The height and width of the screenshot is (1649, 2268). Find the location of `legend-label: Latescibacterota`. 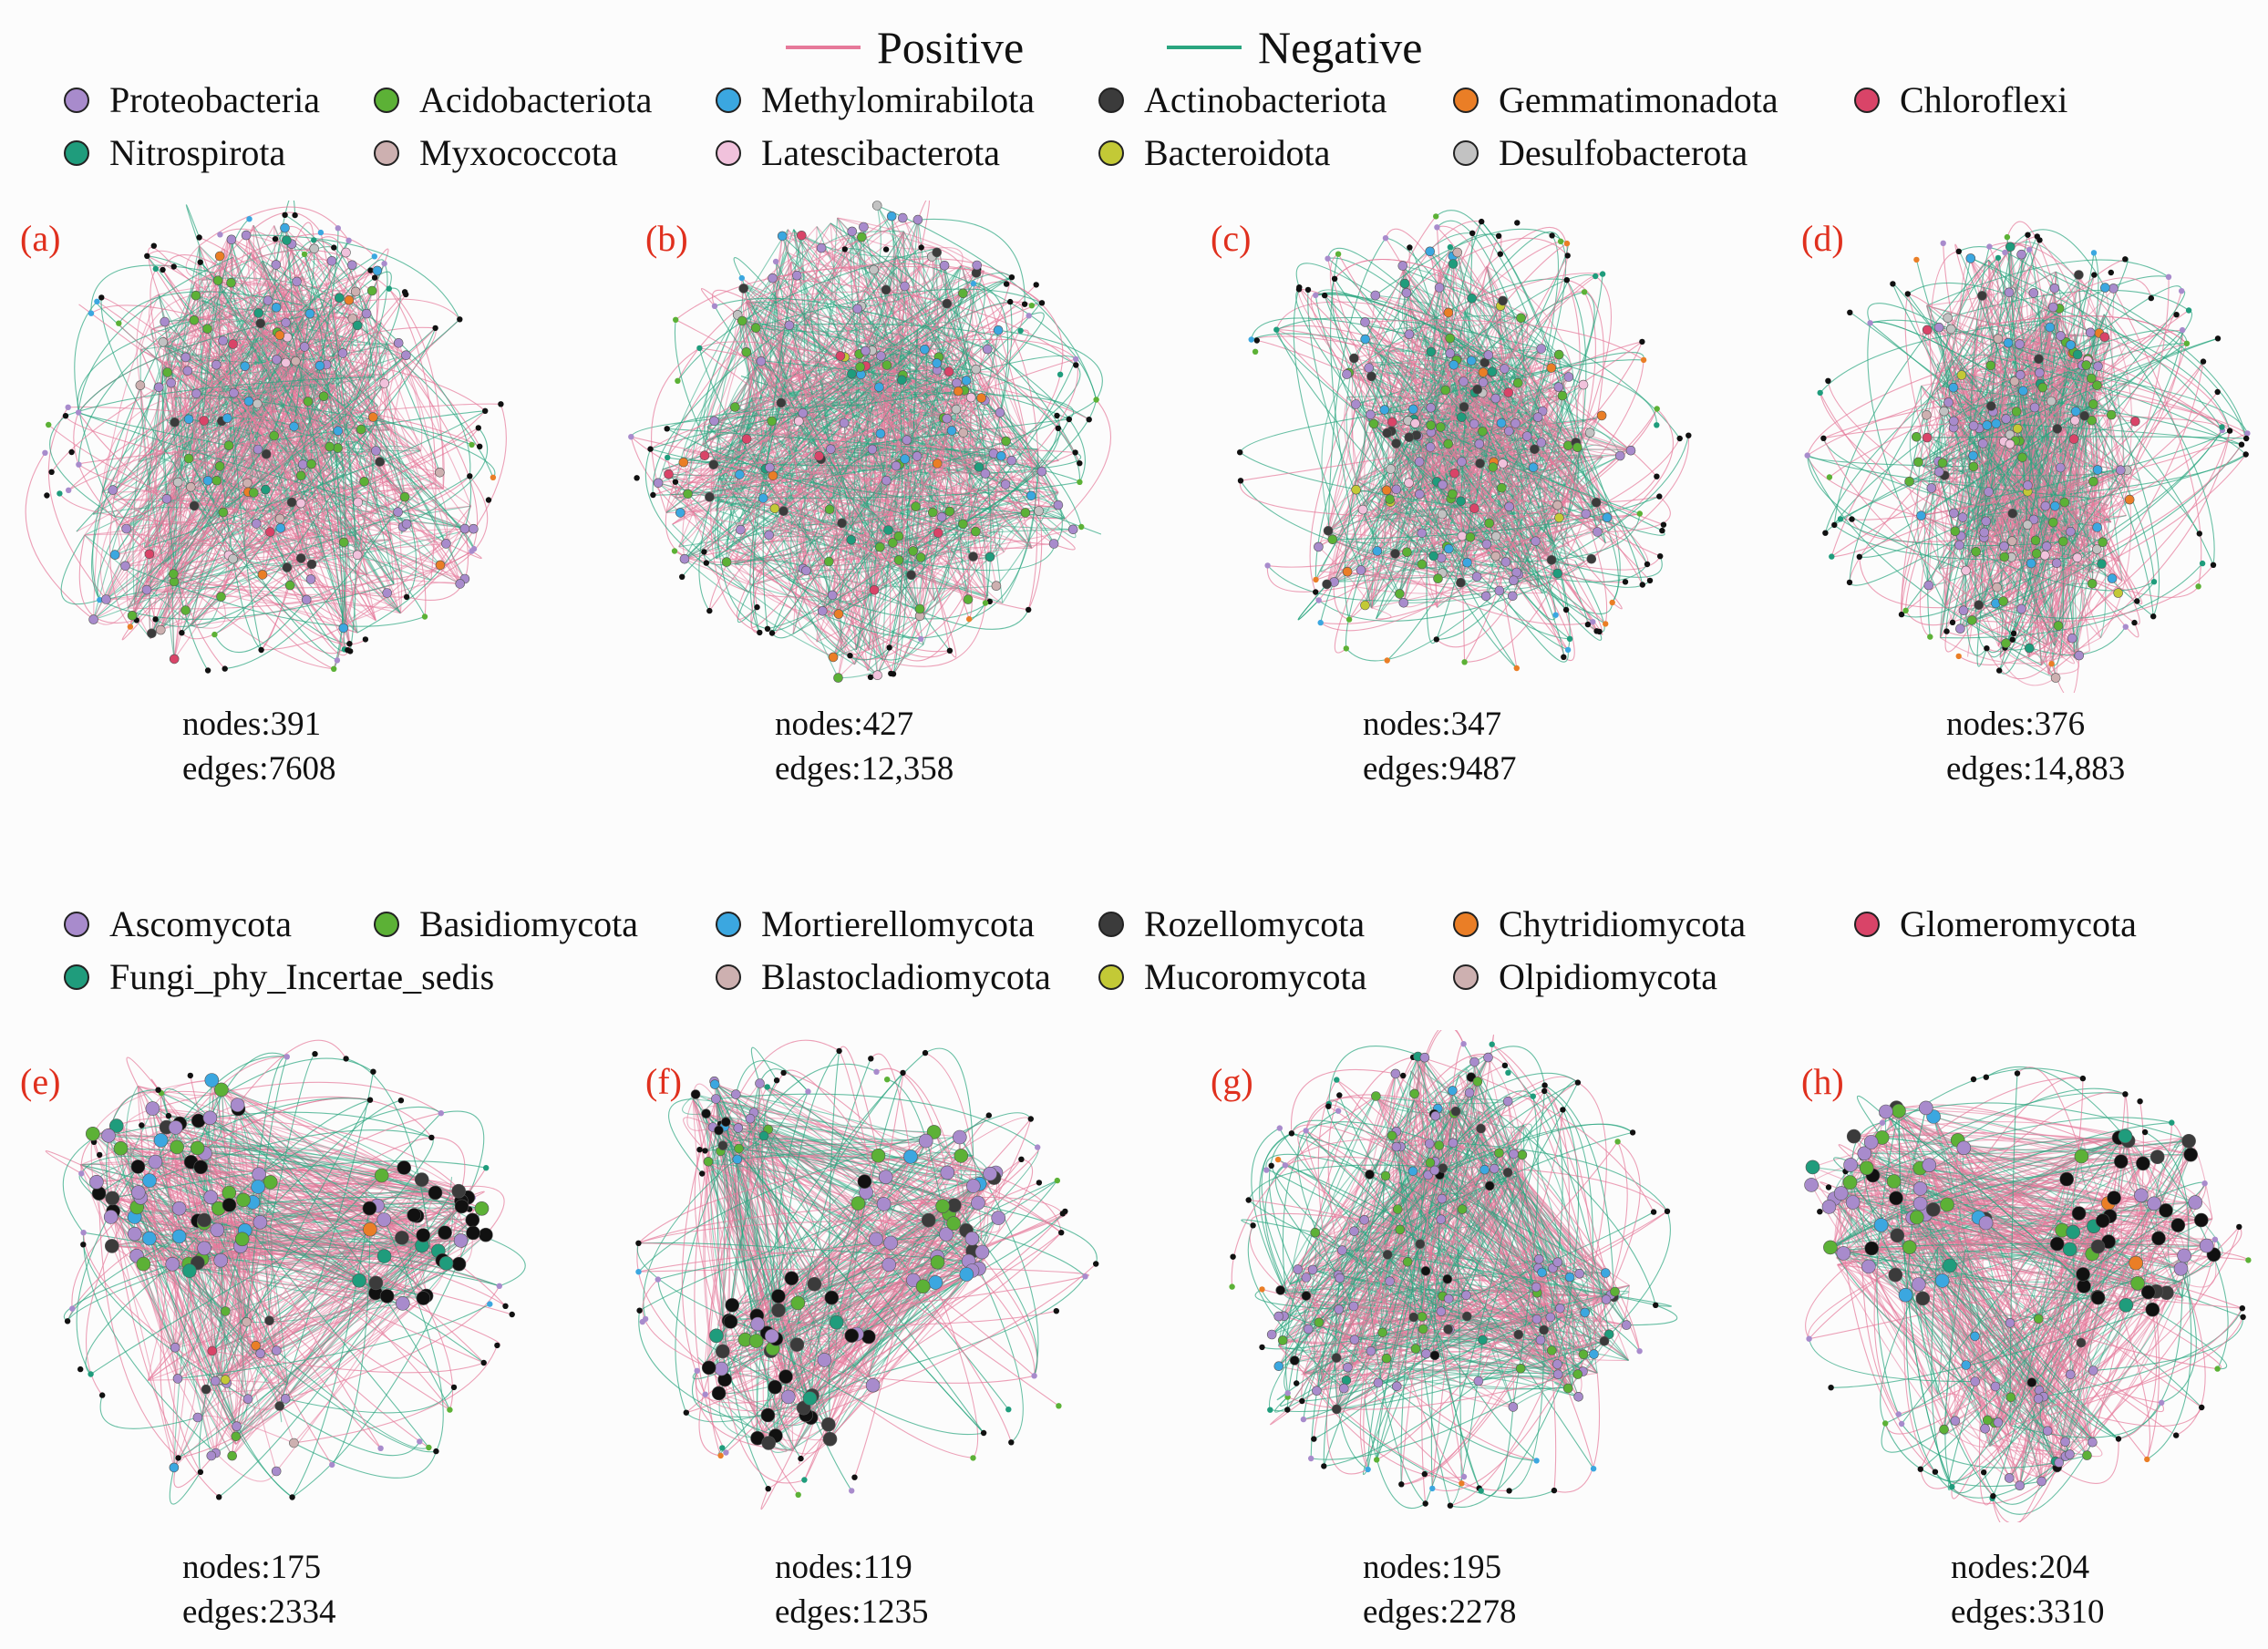

legend-label: Latescibacterota is located at coordinates (881, 152).